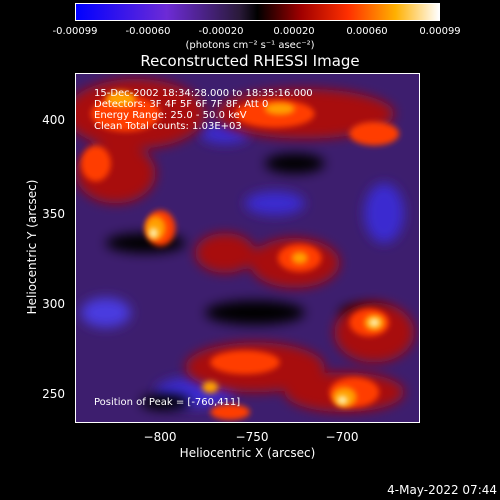  What do you see at coordinates (294, 31) in the screenshot?
I see `colorbar-tick-label: 0.00020` at bounding box center [294, 31].